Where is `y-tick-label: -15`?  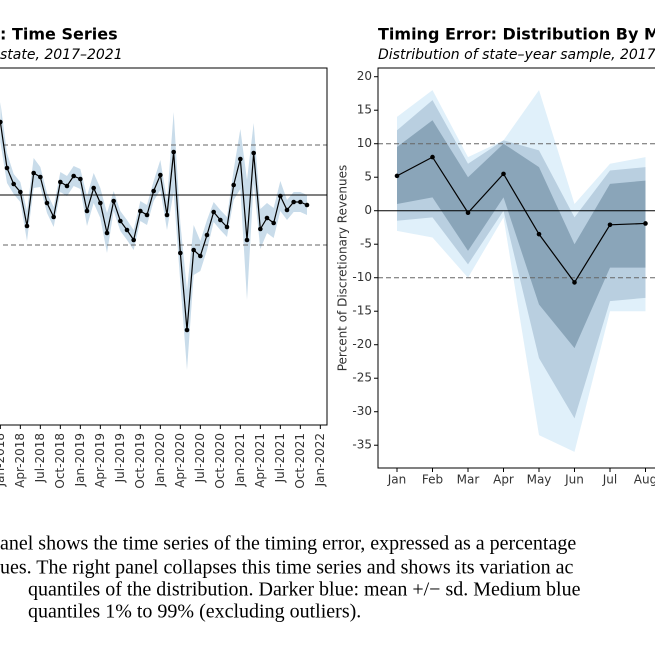
y-tick-label: -15 is located at coordinates (362, 311).